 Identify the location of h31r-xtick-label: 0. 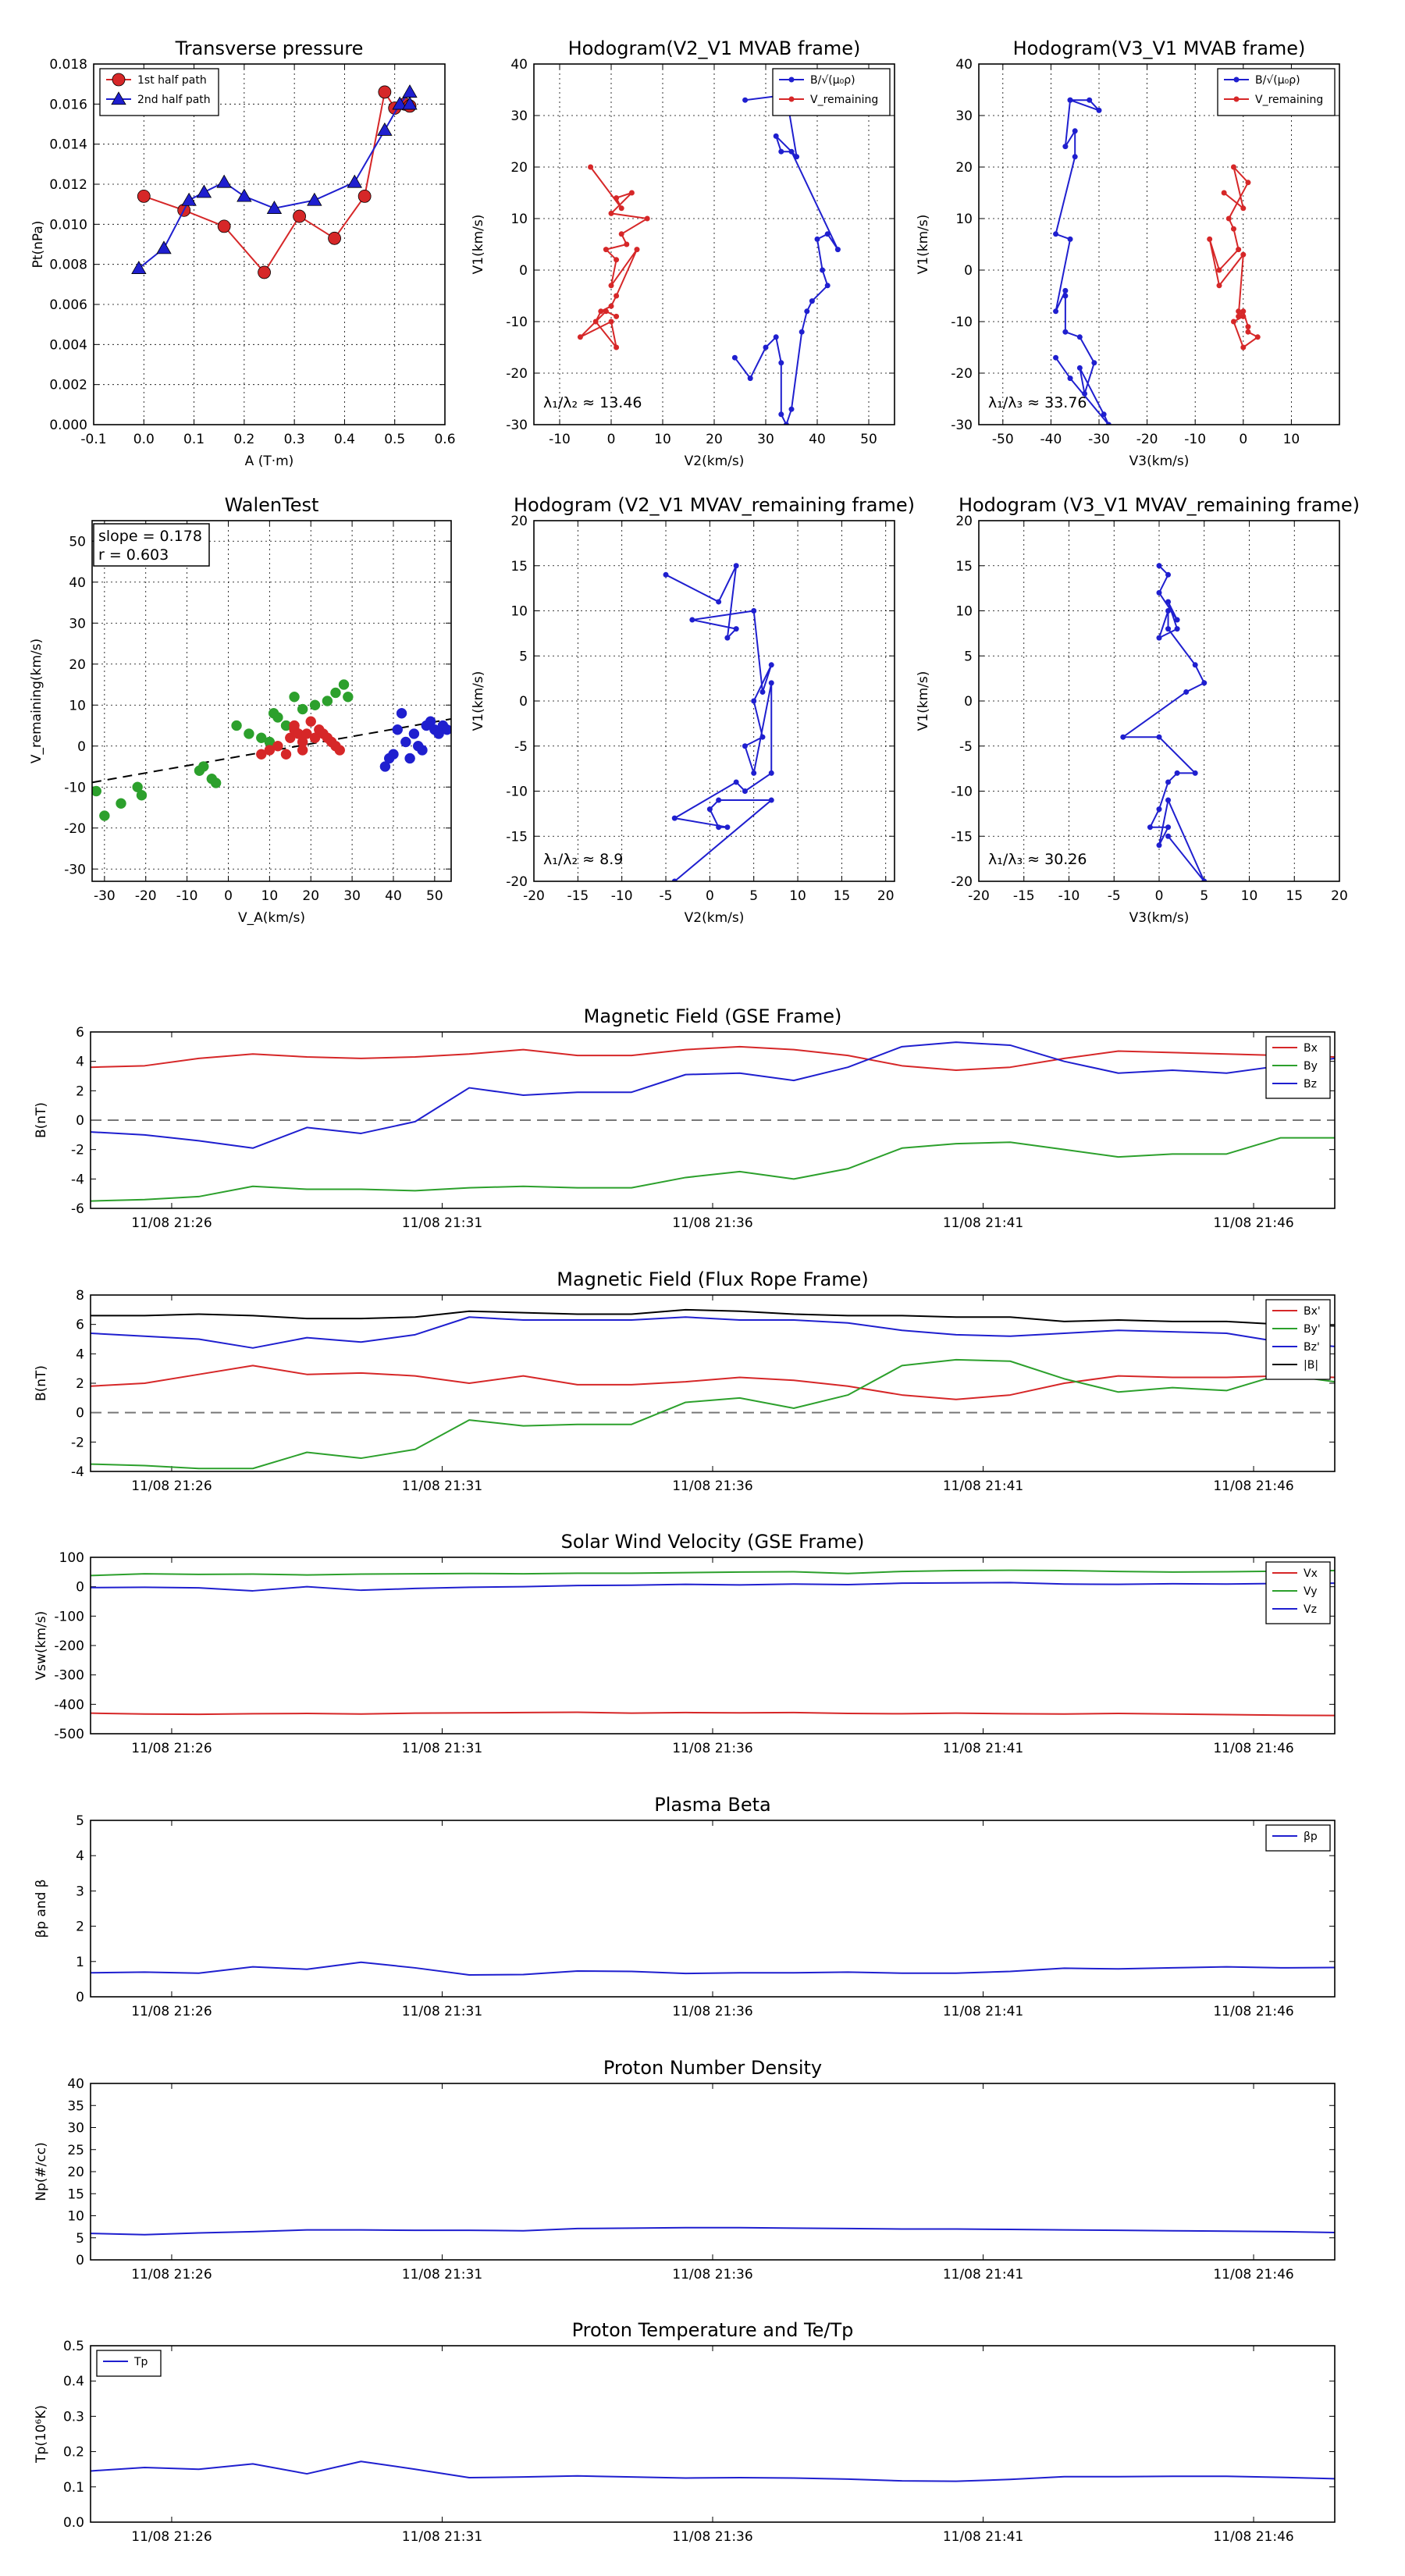
(1159, 896).